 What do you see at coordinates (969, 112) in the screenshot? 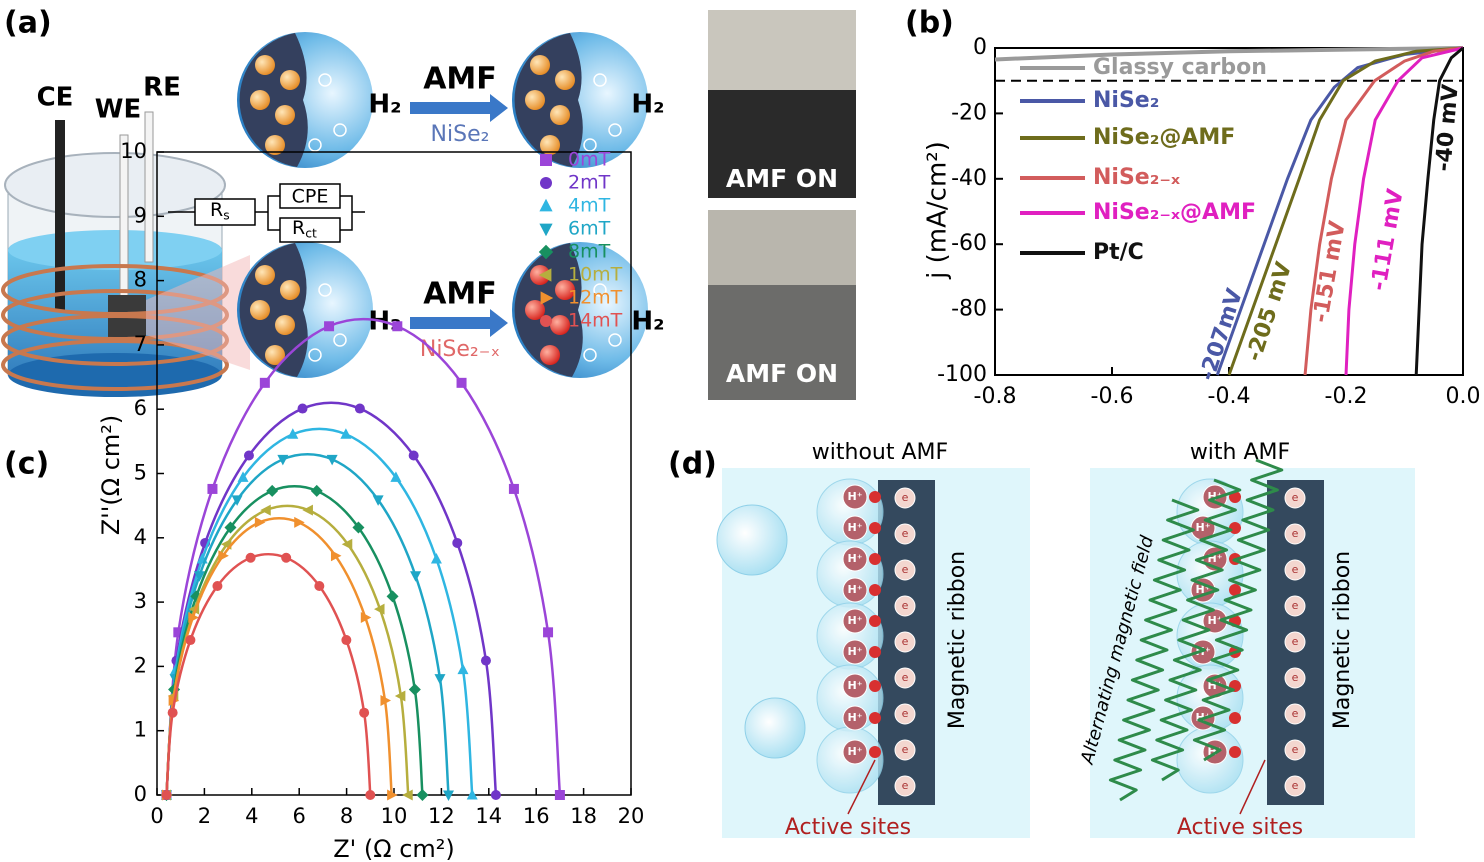
I see `y-tick-label: -20` at bounding box center [969, 112].